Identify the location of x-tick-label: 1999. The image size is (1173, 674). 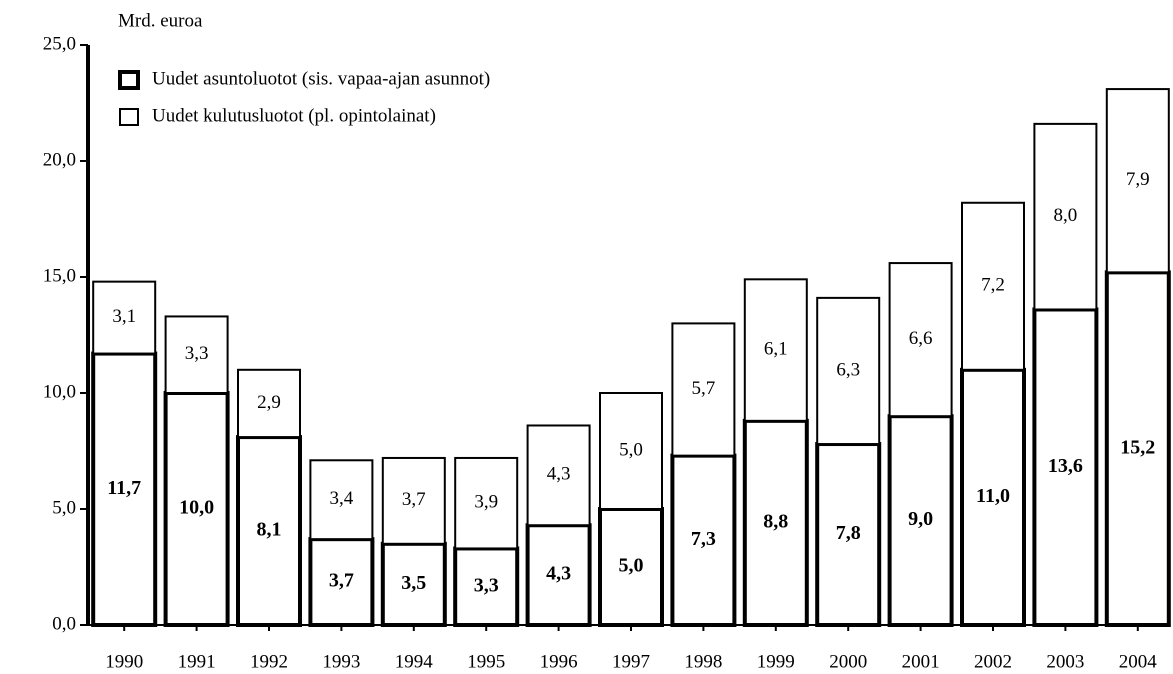
(776, 661).